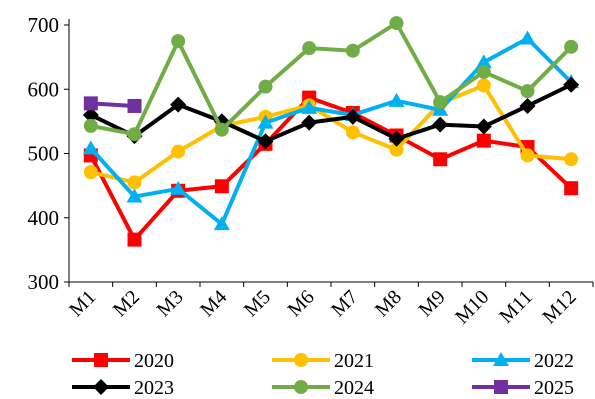 This screenshot has width=595, height=399. Describe the element at coordinates (44, 25) in the screenshot. I see `y-tick-label: 700` at that location.